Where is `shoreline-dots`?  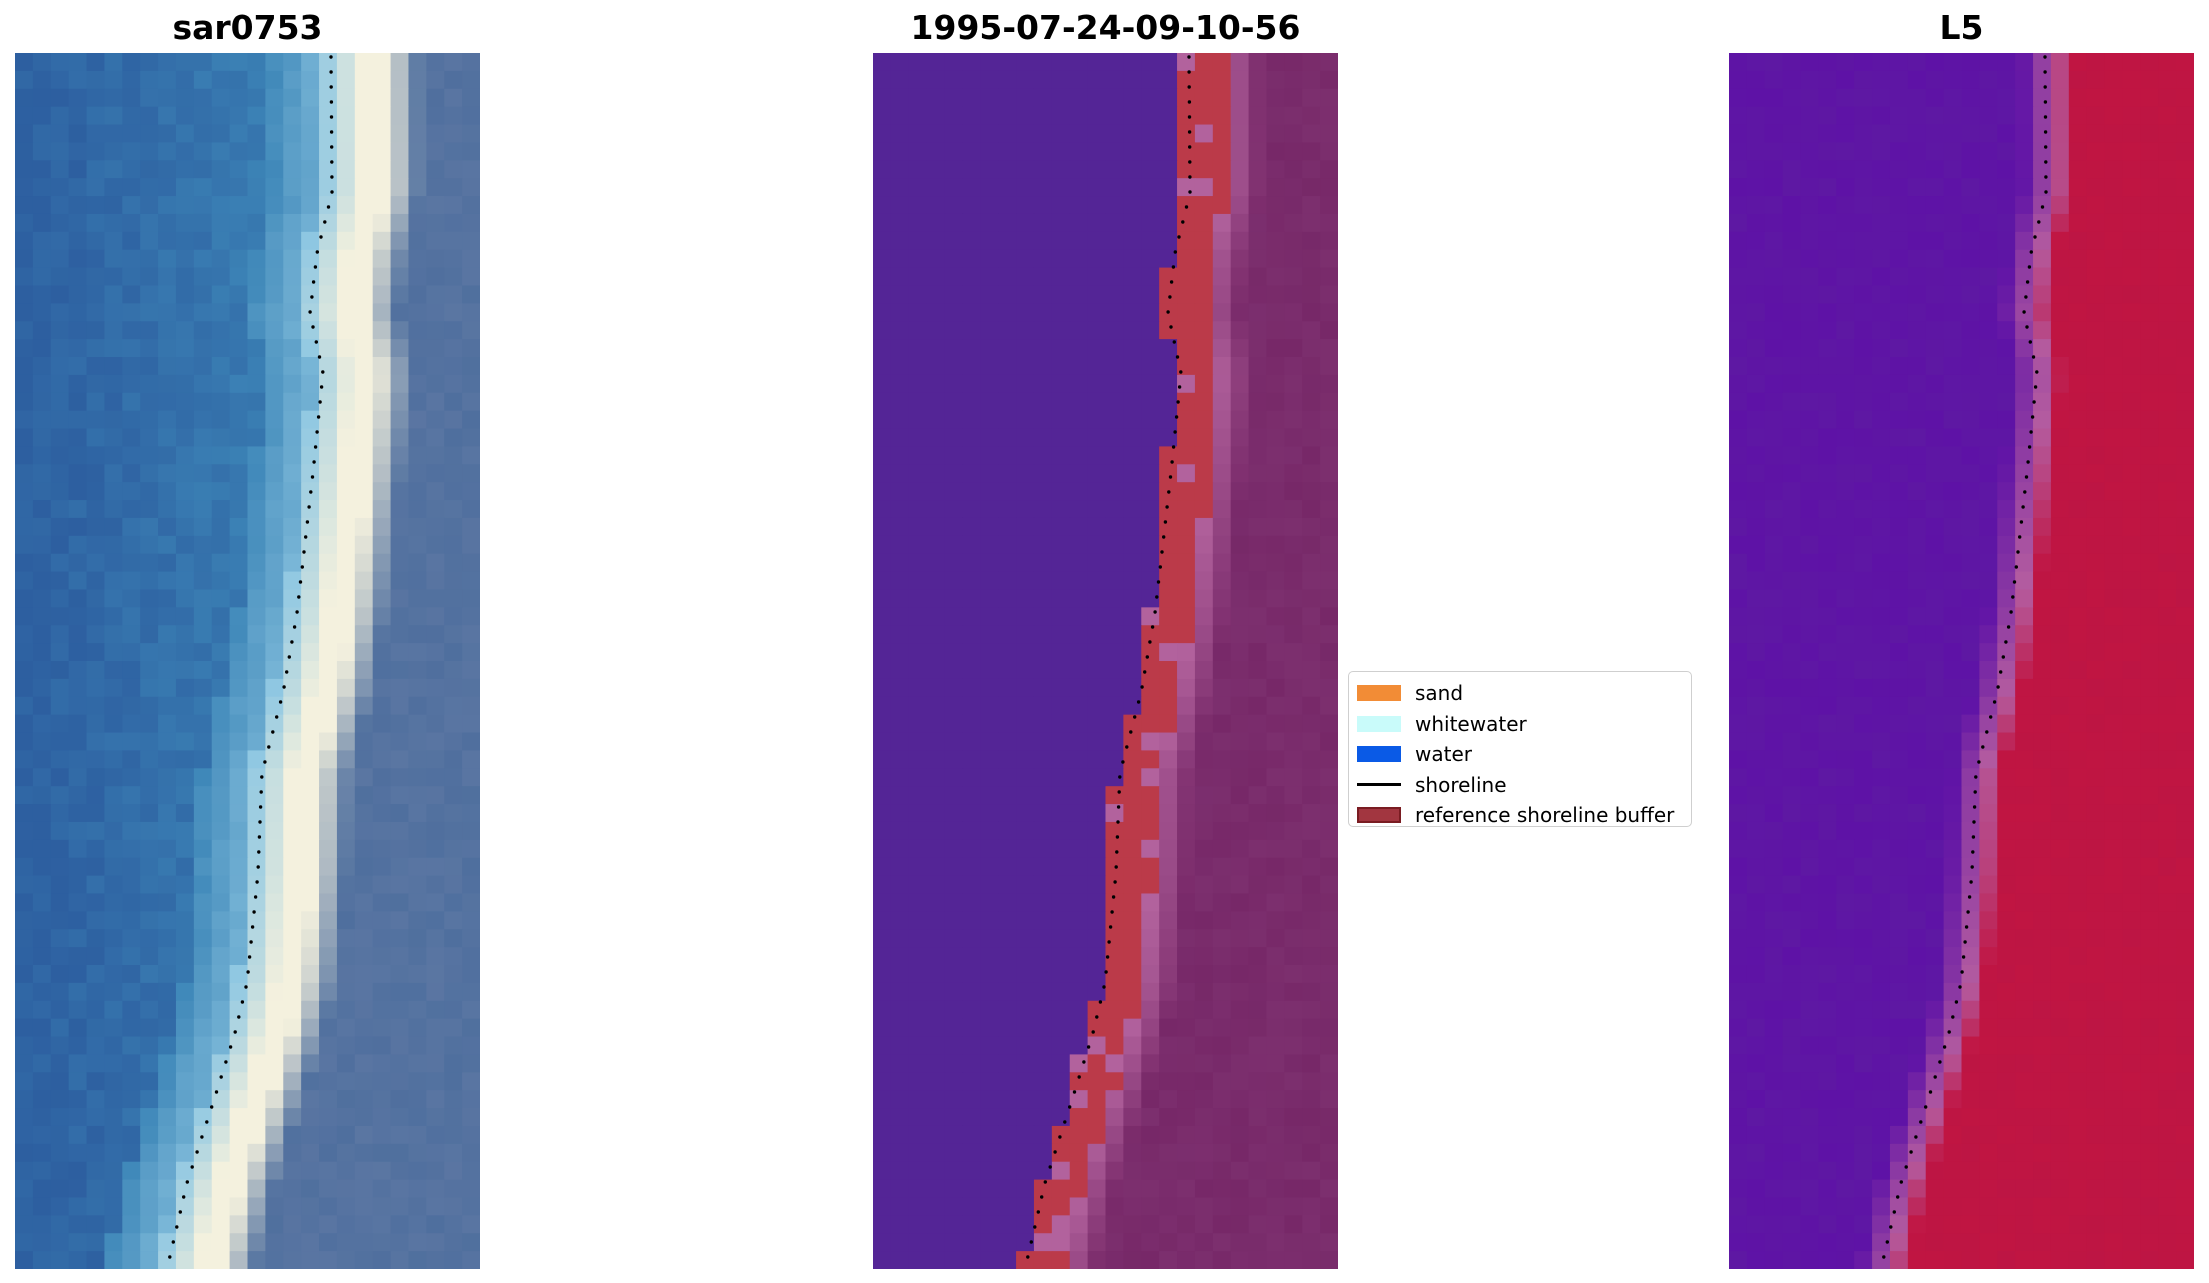 shoreline-dots is located at coordinates (251, 657).